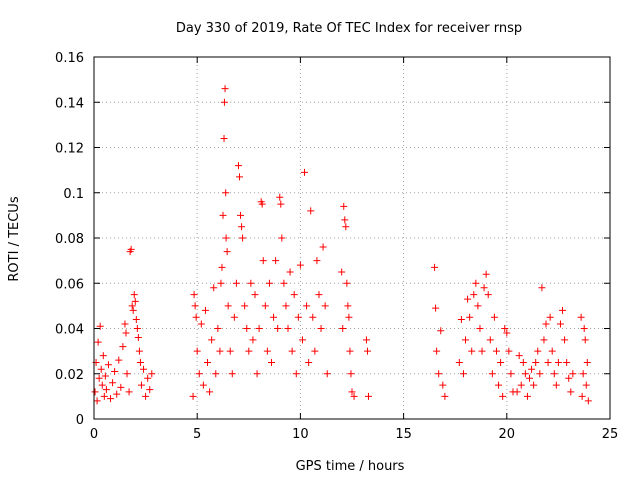 The width and height of the screenshot is (640, 480). Describe the element at coordinates (69, 239) in the screenshot. I see `y-tick-label: 0.08` at that location.